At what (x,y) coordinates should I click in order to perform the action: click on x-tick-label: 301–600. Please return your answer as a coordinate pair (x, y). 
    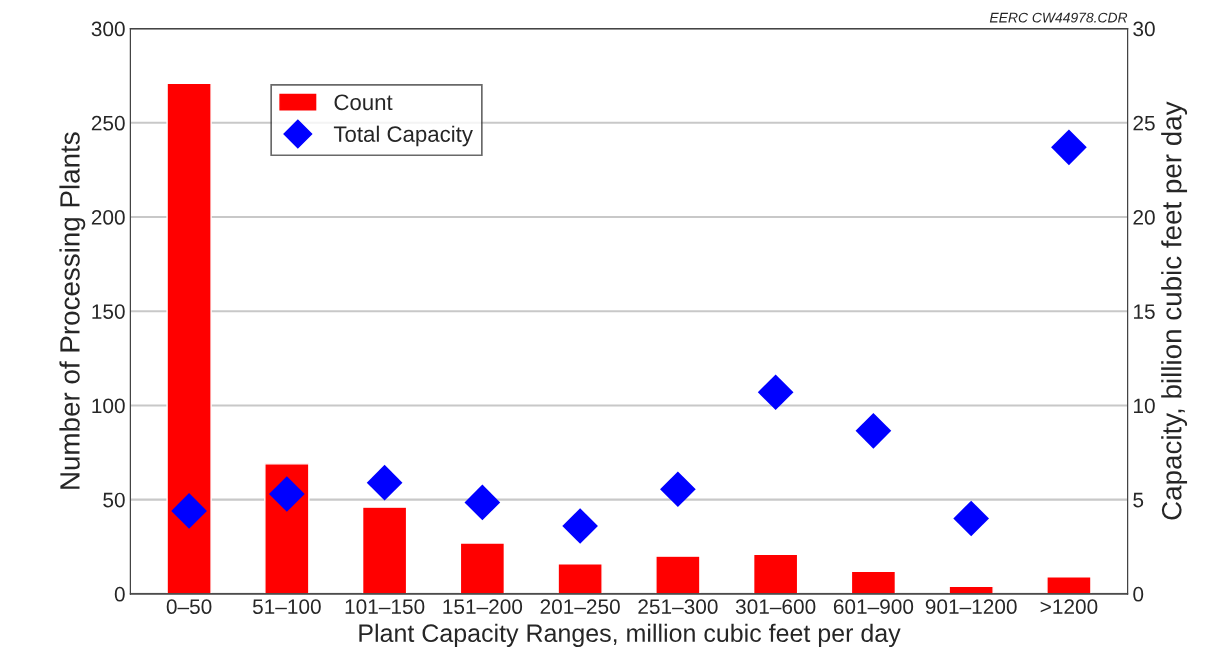
    Looking at the image, I should click on (775, 607).